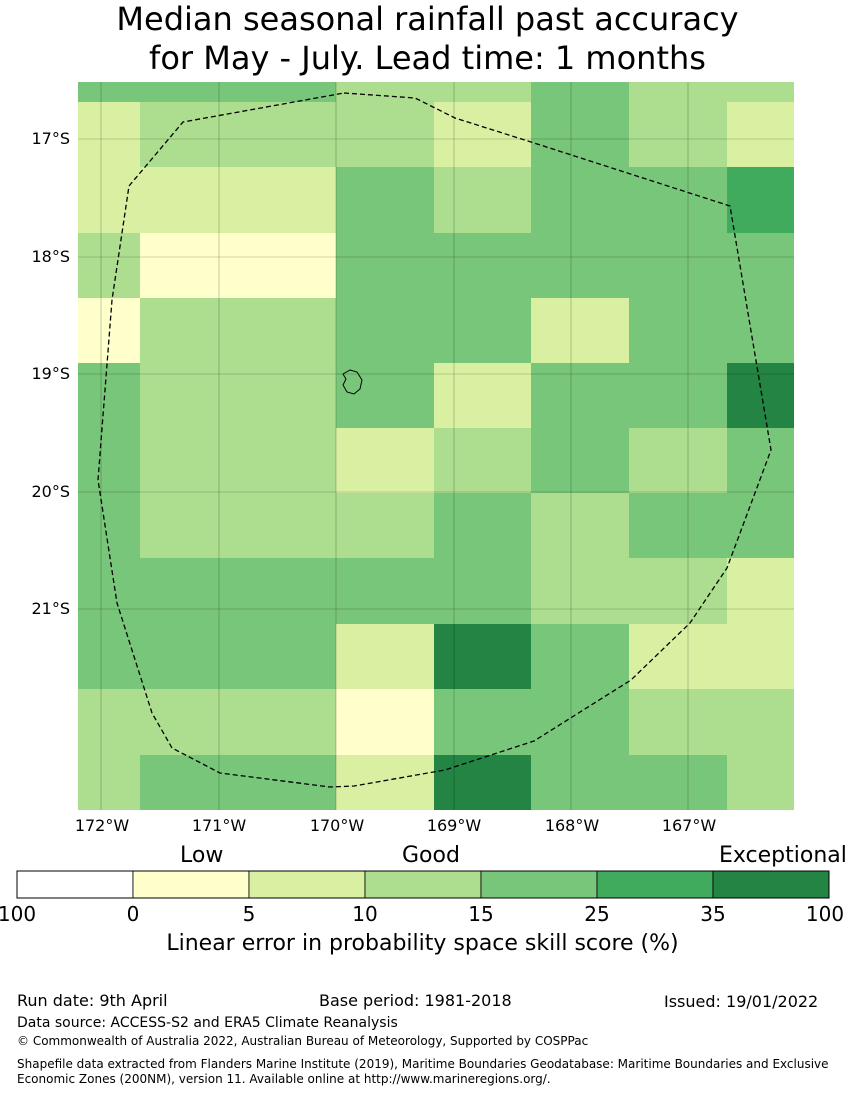 This screenshot has height=1095, width=855. What do you see at coordinates (427, 19) in the screenshot?
I see `title-line-1: Median seasonal rainfall past accuracy` at bounding box center [427, 19].